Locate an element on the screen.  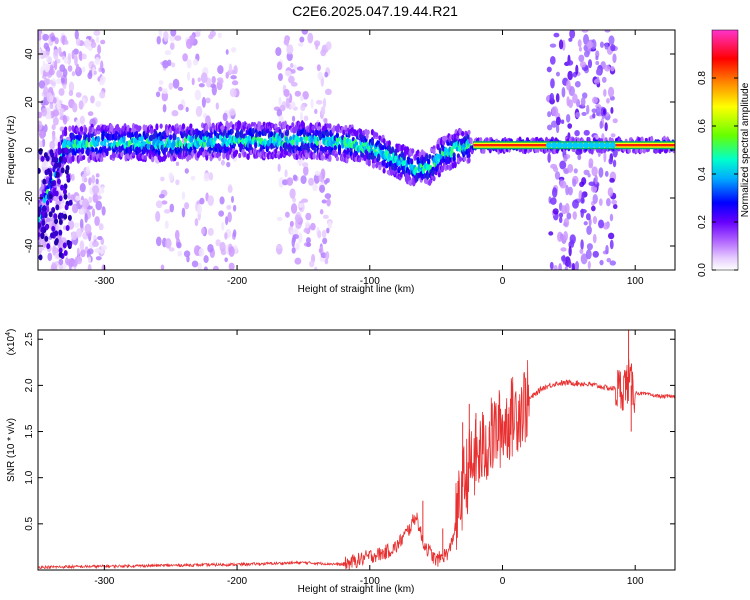
spectrogram-y-axis-label: Frequency (Hz) is located at coordinates (11, 150).